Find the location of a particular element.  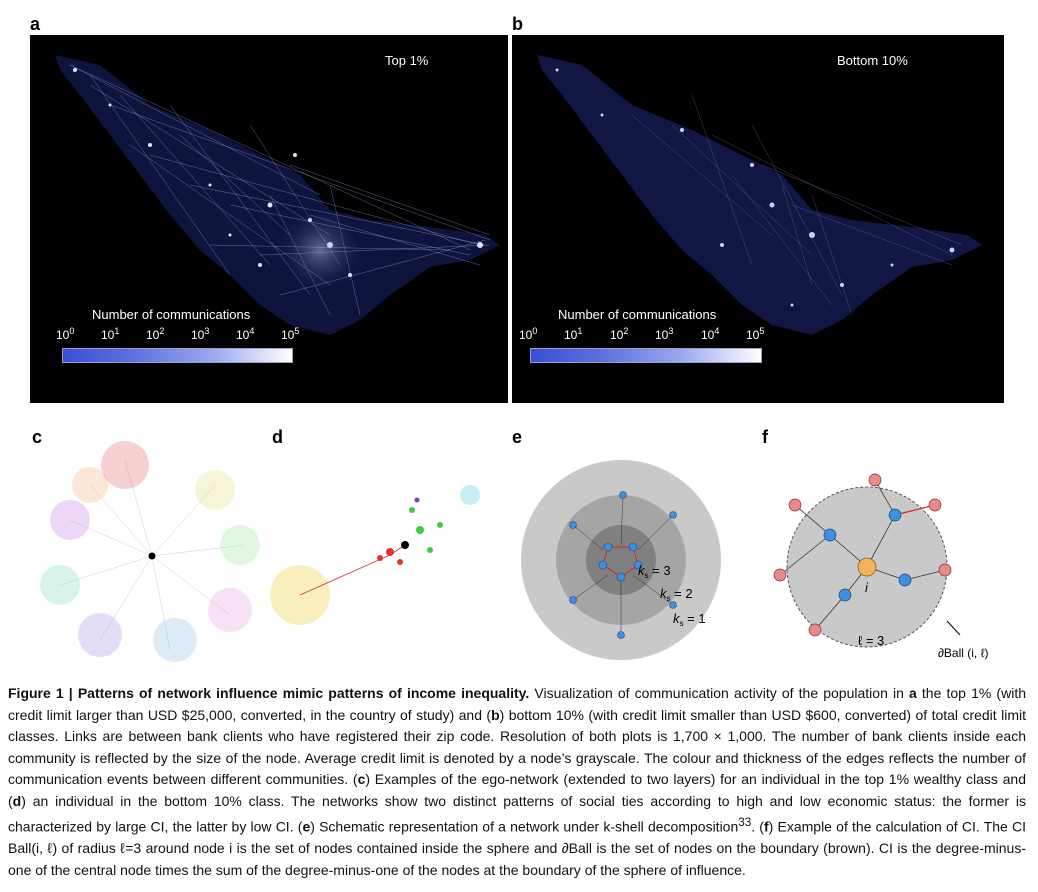

network-map-b is located at coordinates (759, 195).